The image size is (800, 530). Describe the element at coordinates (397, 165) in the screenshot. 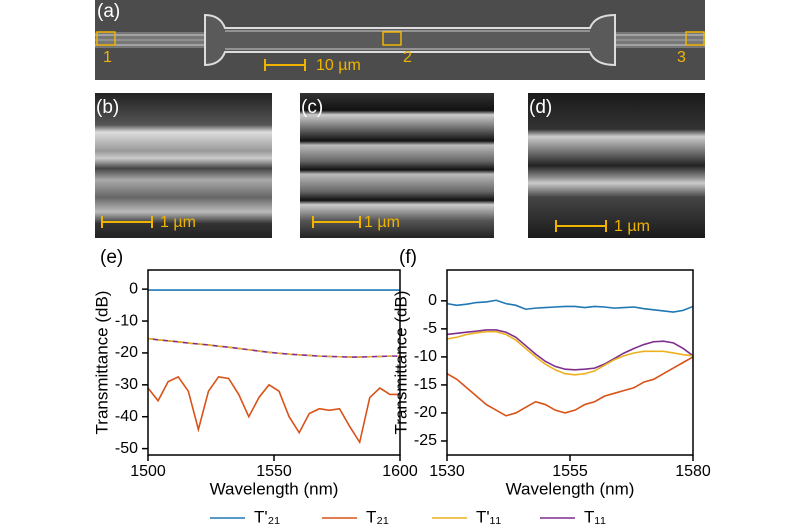

I see `sem-image-c: (c) 1 µm` at that location.